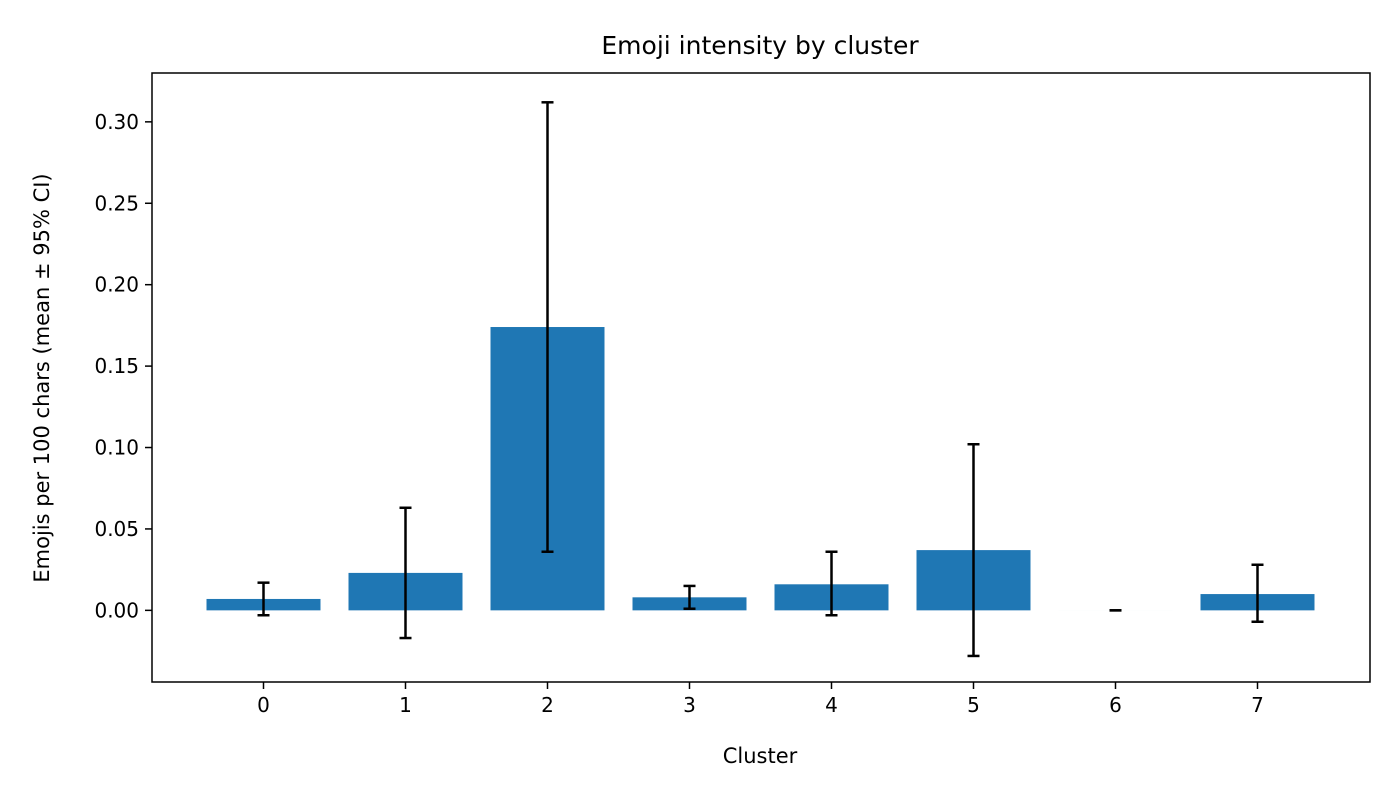 This screenshot has height=800, width=1400. Describe the element at coordinates (760, 756) in the screenshot. I see `x-axis-label: Cluster` at that location.